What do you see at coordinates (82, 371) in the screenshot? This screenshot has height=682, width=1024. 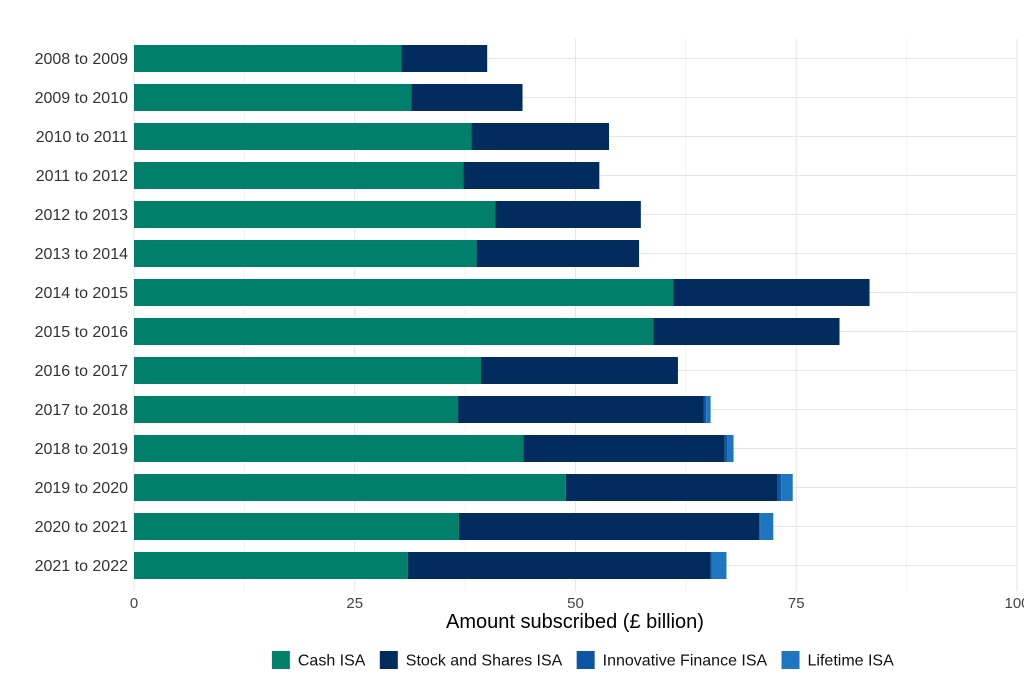 I see `category-label-2016-to-2017: 2016 to 2017` at bounding box center [82, 371].